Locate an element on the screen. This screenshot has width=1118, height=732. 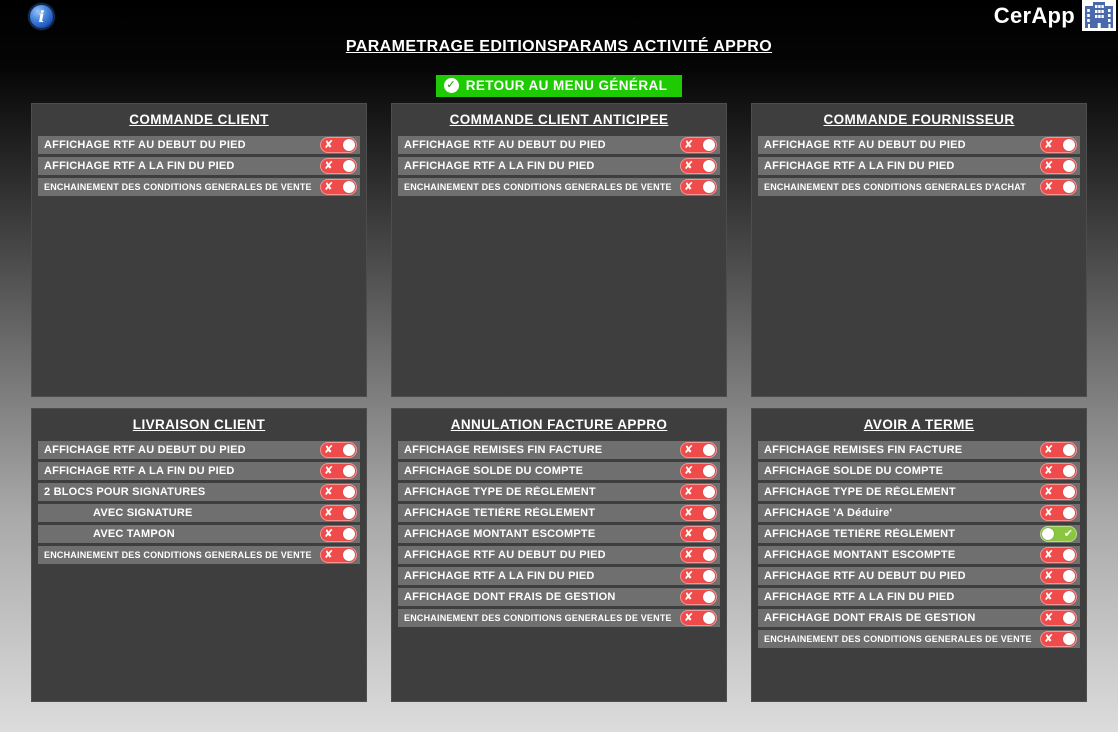
setting-label: AFFICHAGE TETIÈRE RÈGLEMENT is located at coordinates (500, 513).